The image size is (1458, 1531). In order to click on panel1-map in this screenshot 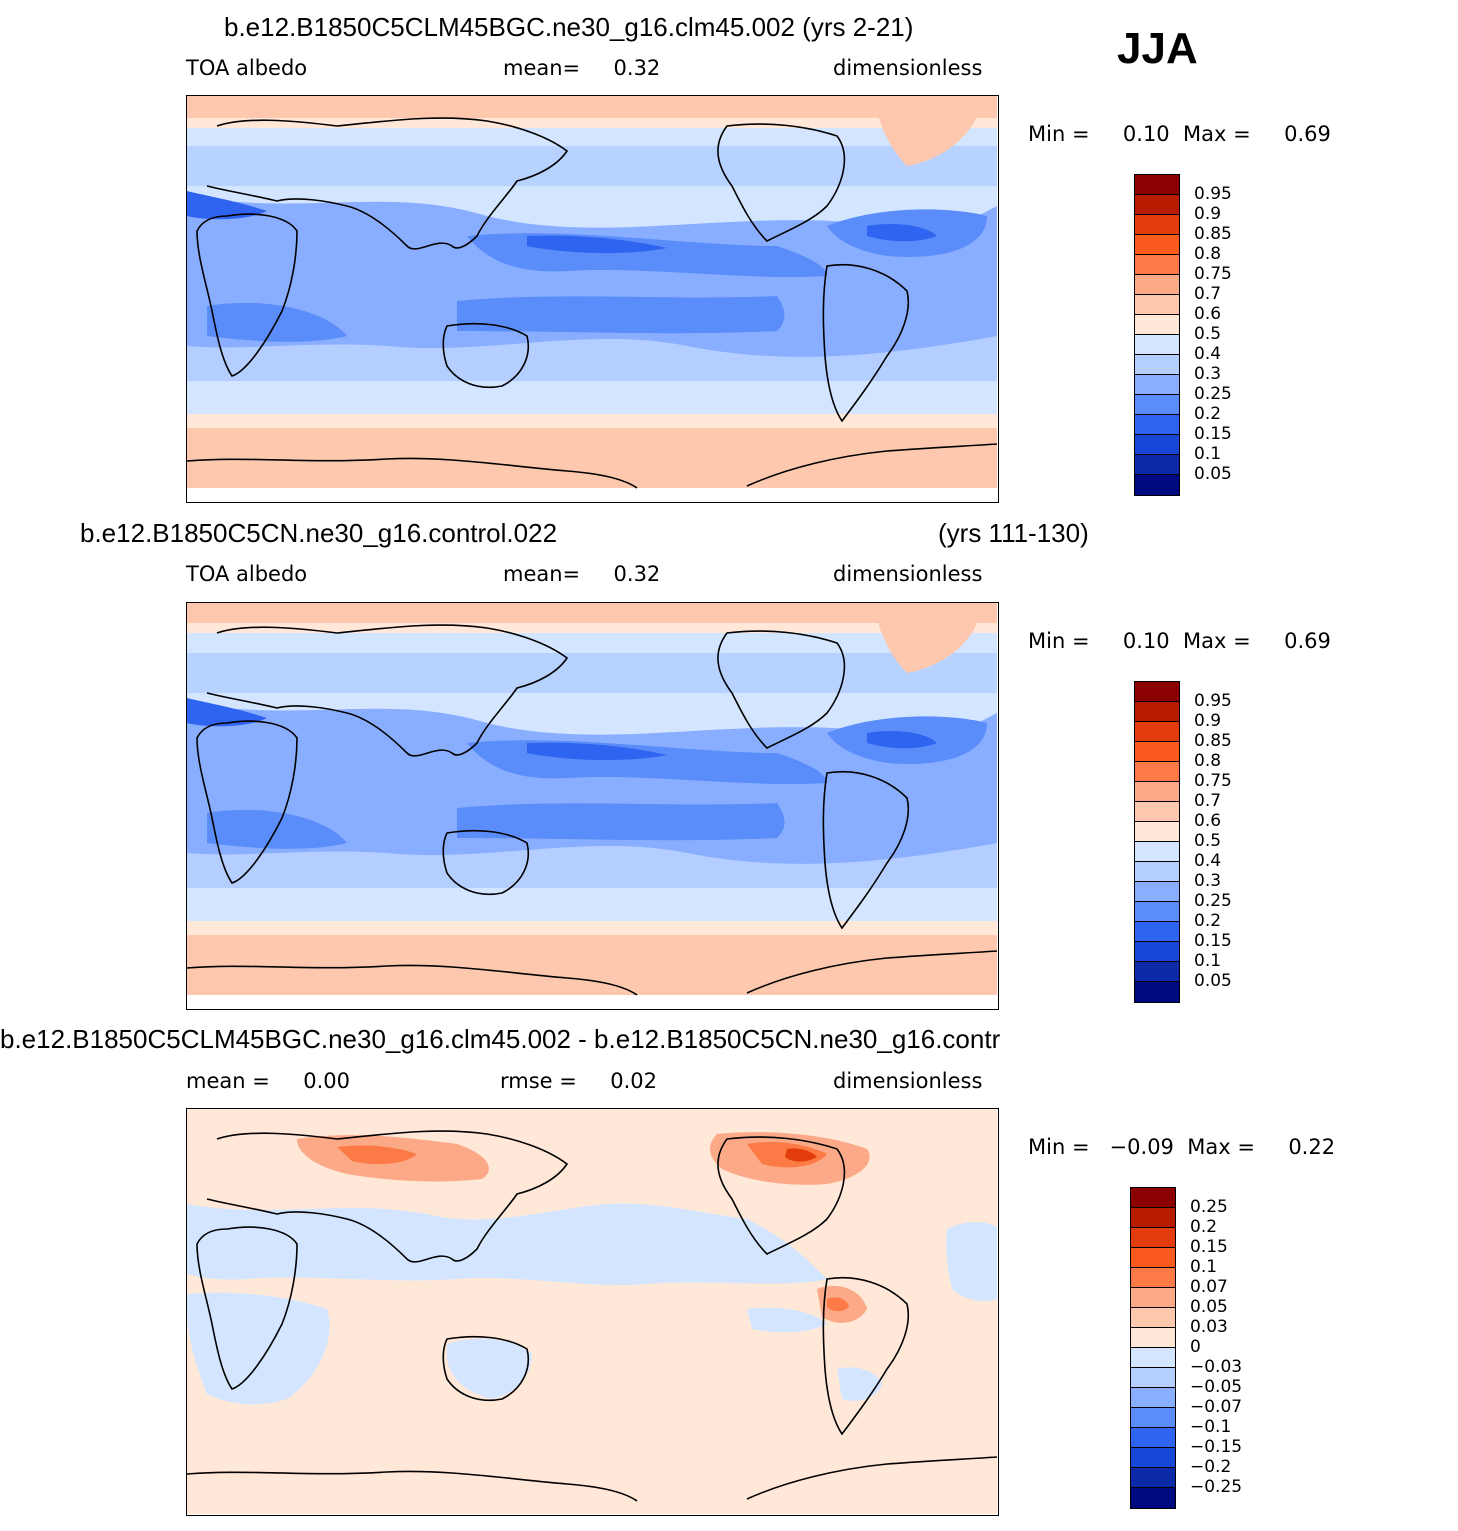, I will do `click(592, 299)`.